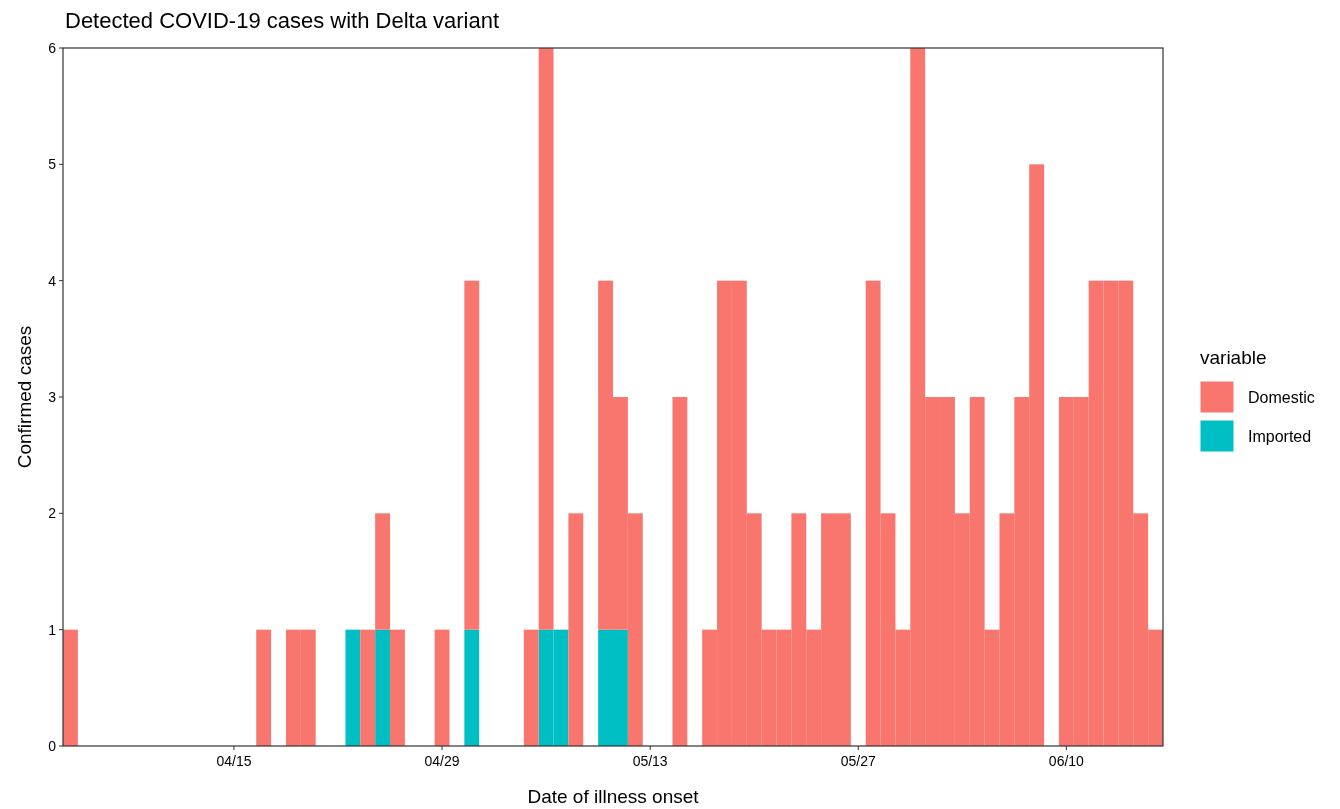 The width and height of the screenshot is (1340, 809). Describe the element at coordinates (1233, 357) in the screenshot. I see `legend-title: variable` at that location.